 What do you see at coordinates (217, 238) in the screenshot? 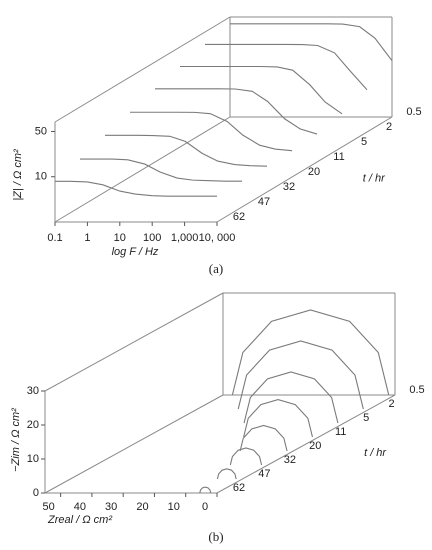
I see `x-tick-label: 10, 000` at bounding box center [217, 238].